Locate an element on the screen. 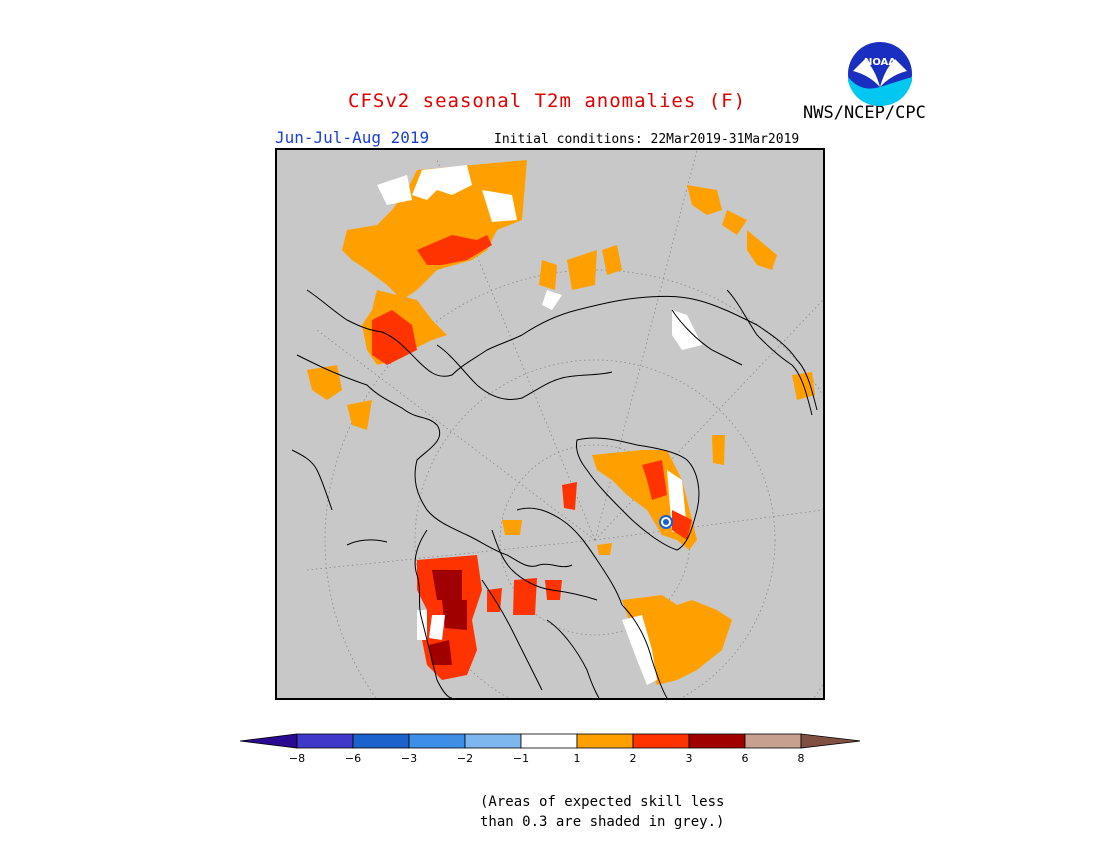 The width and height of the screenshot is (1100, 850). colorbar-tick-label: −1 is located at coordinates (521, 758).